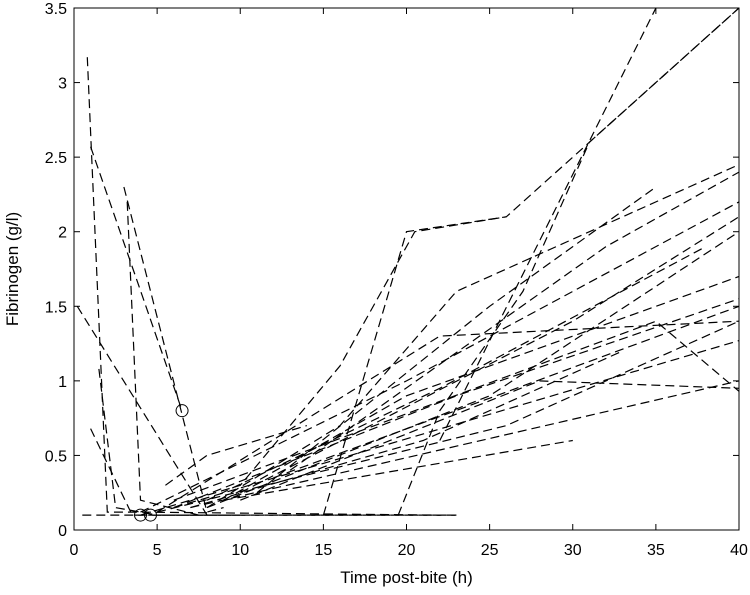 Image resolution: width=750 pixels, height=595 pixels. What do you see at coordinates (74, 550) in the screenshot?
I see `x-tick-label: 0` at bounding box center [74, 550].